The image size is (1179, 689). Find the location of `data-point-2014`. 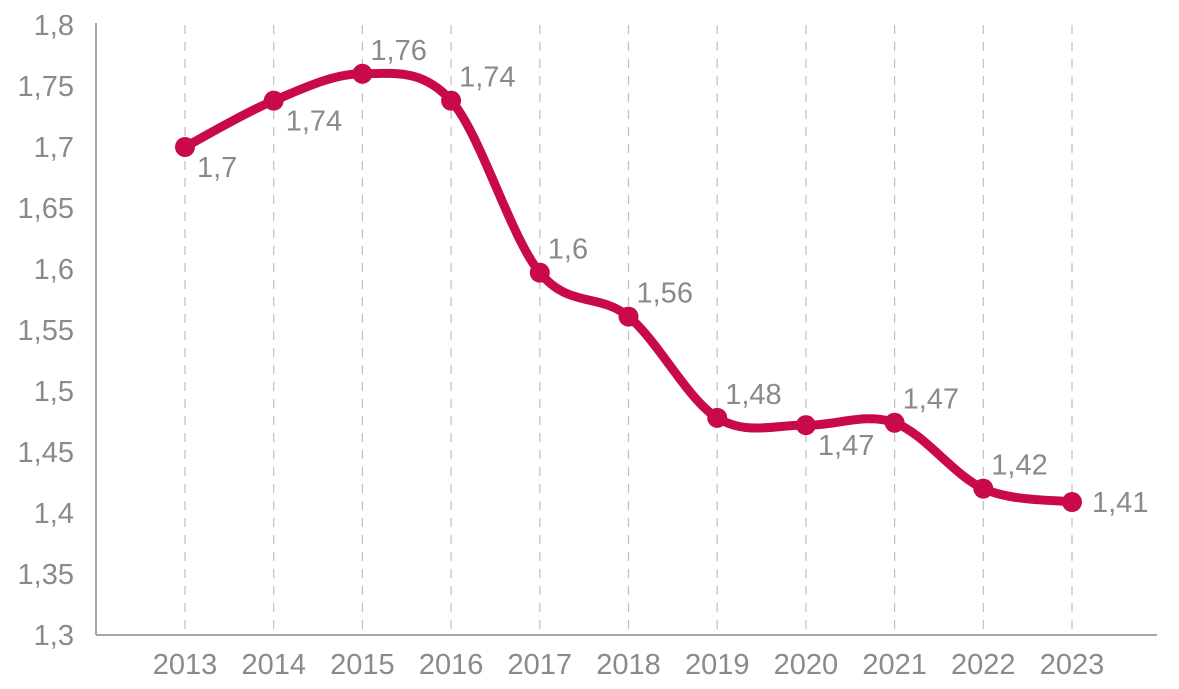

data-point-2014 is located at coordinates (273, 100).